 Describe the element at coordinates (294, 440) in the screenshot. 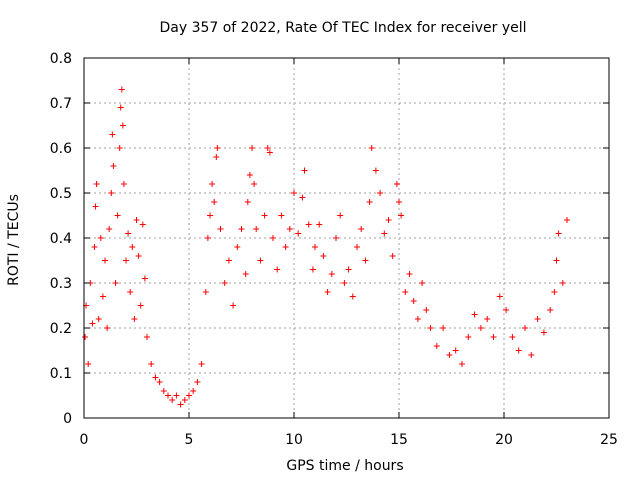

I see `x-tick-label: 10` at that location.